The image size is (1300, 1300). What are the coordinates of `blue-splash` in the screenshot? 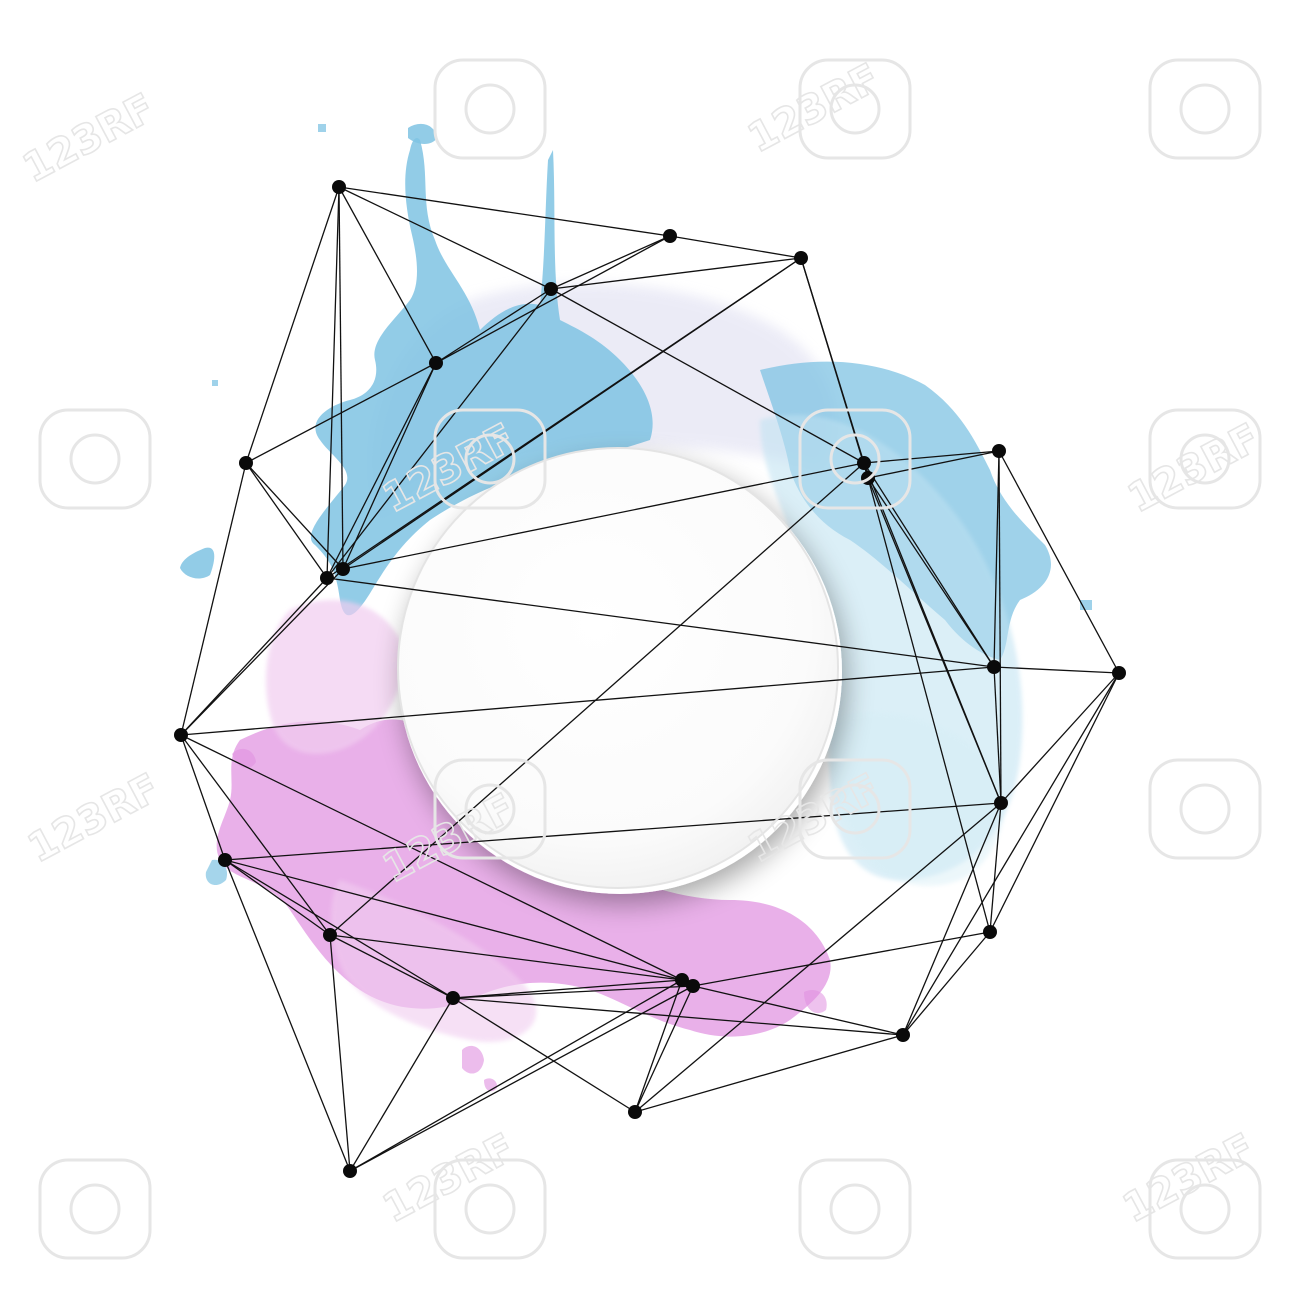 It's located at (481, 377).